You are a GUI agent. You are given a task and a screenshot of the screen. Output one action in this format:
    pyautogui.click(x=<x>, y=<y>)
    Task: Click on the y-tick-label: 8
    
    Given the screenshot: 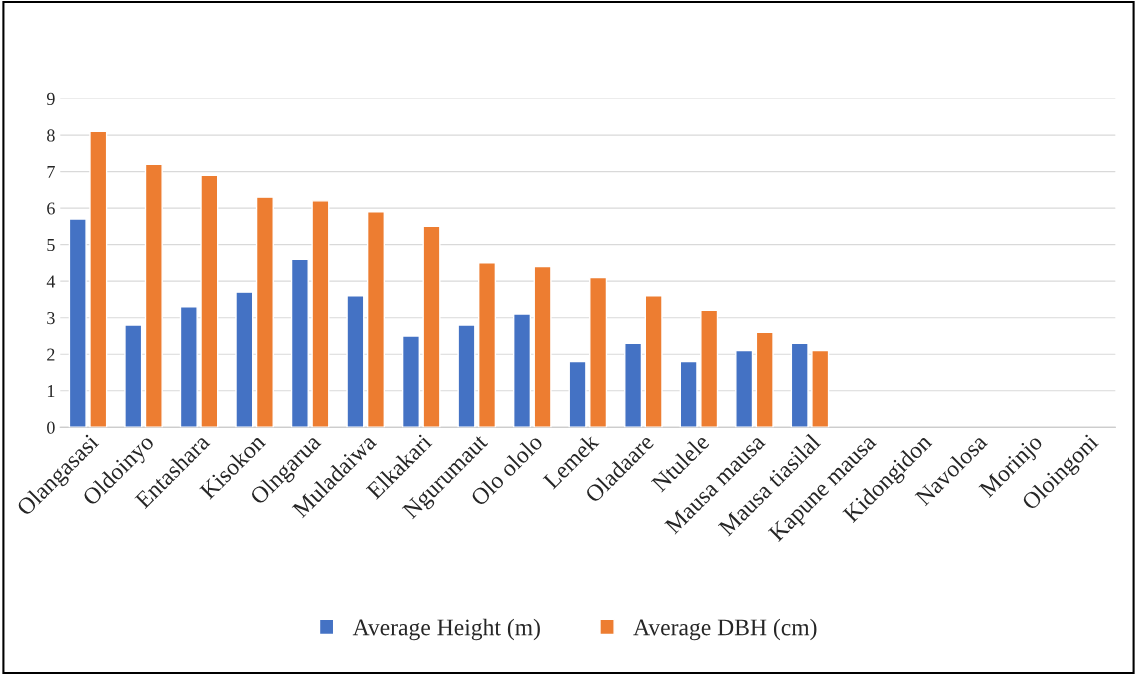 What is the action you would take?
    pyautogui.click(x=51, y=135)
    